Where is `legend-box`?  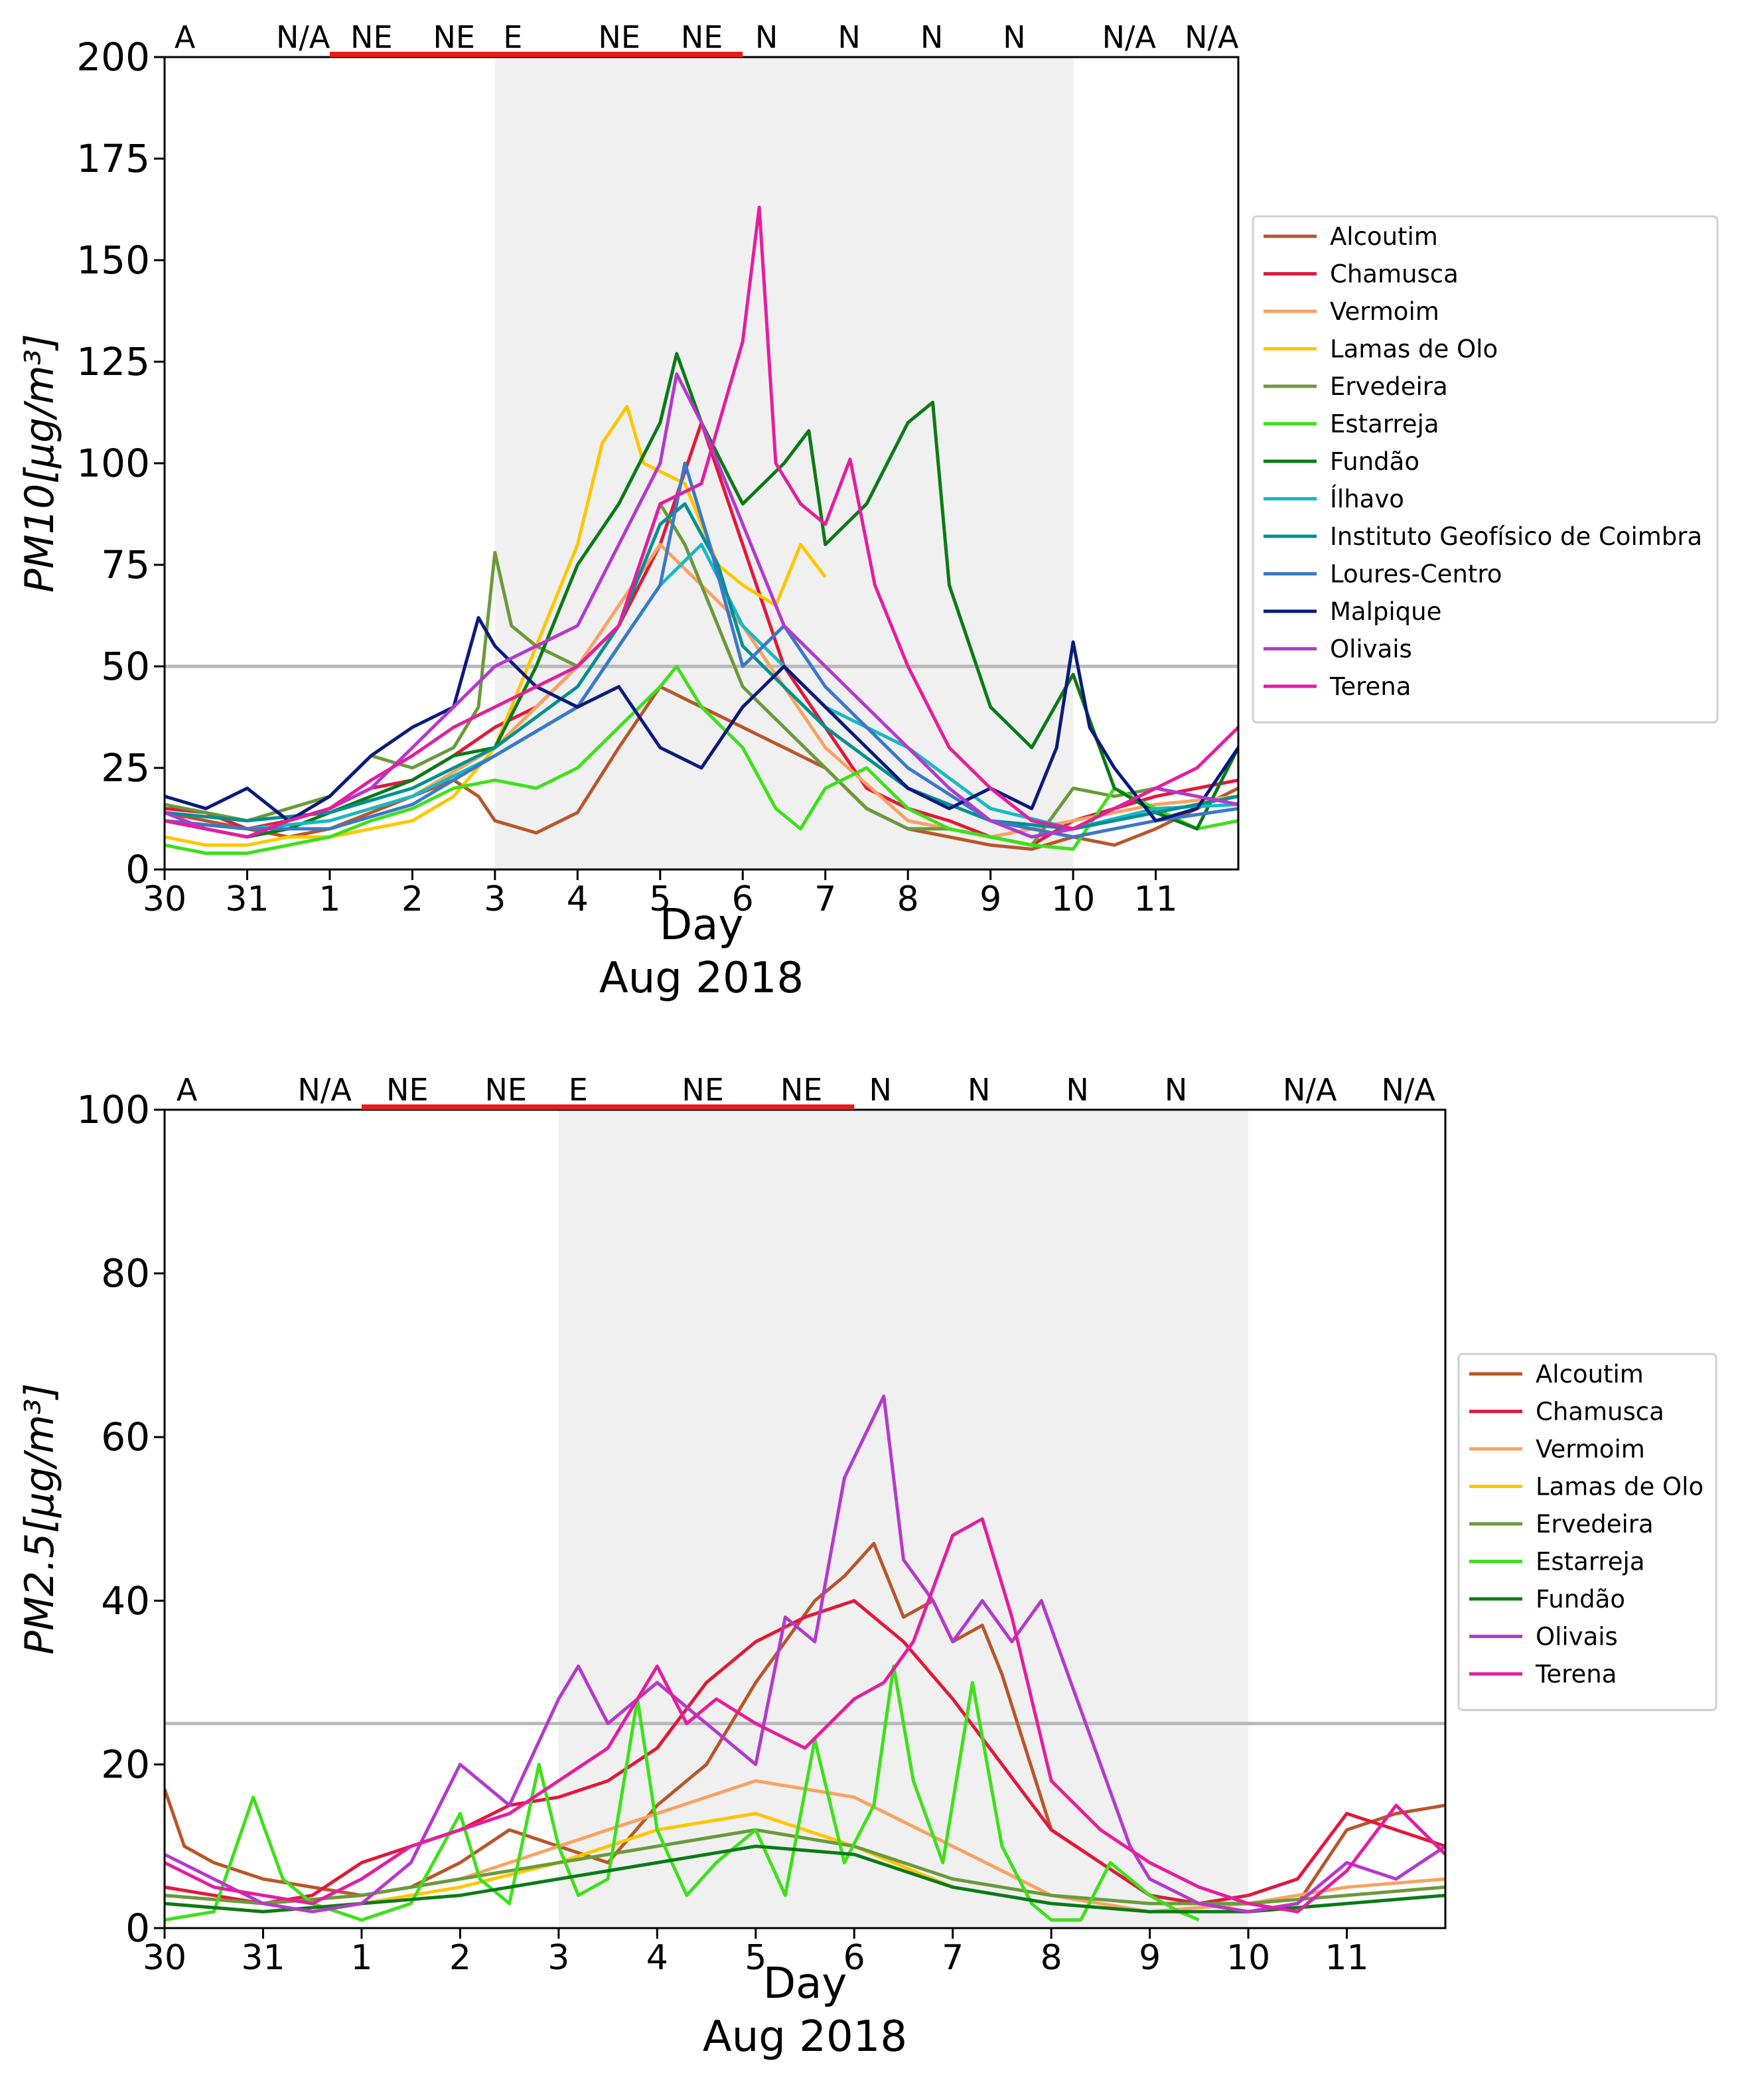 legend-box is located at coordinates (1485, 469).